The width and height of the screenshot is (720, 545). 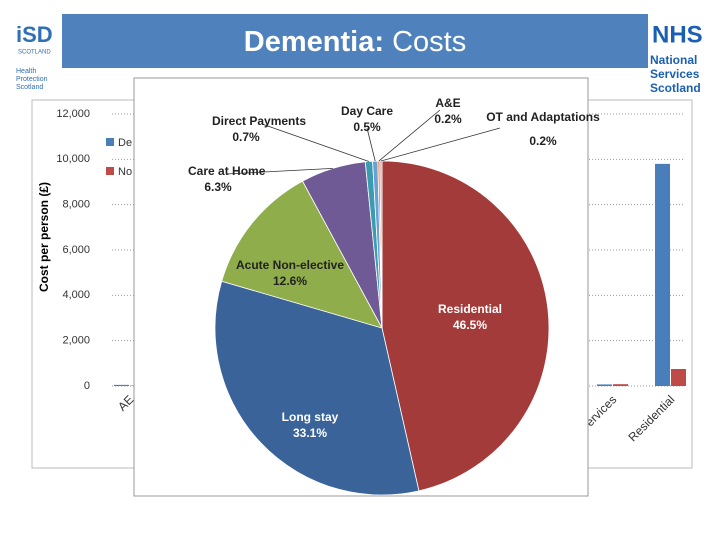 I want to click on logo-hps: Protection, so click(x=32, y=79).